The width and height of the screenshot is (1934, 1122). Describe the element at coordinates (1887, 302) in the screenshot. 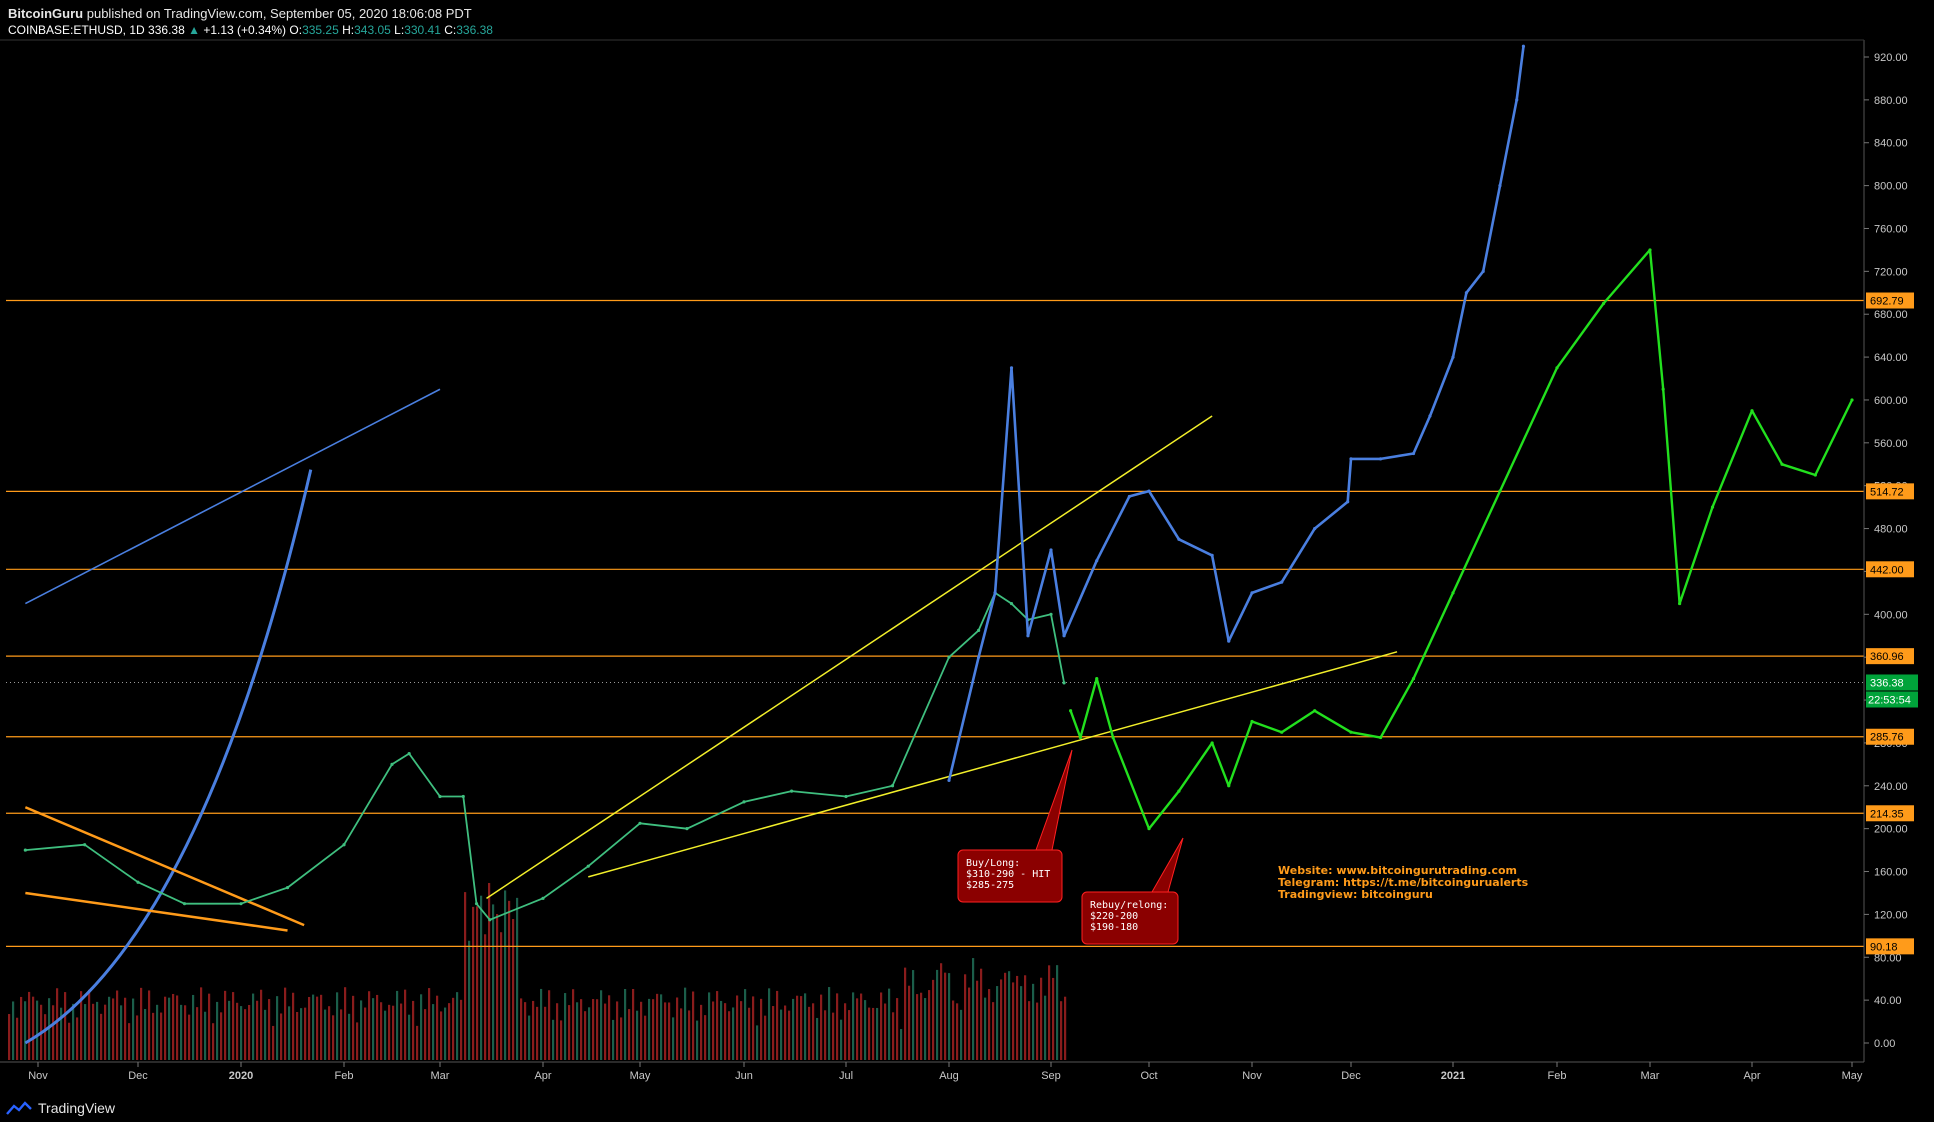

I see `level-badge-label: 692.79` at that location.